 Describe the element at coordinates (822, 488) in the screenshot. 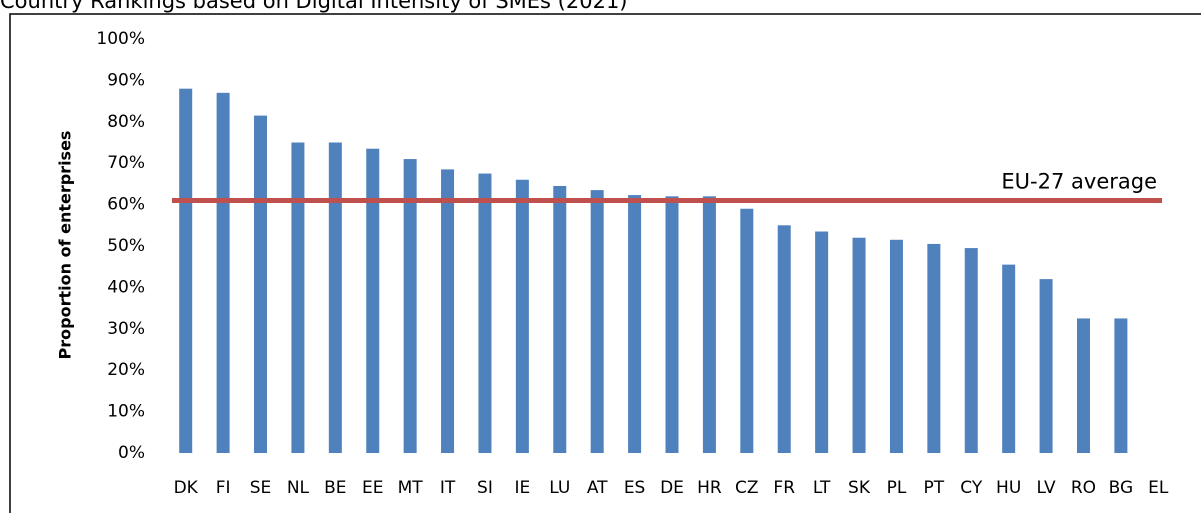

I see `x-tick-label: LT` at that location.